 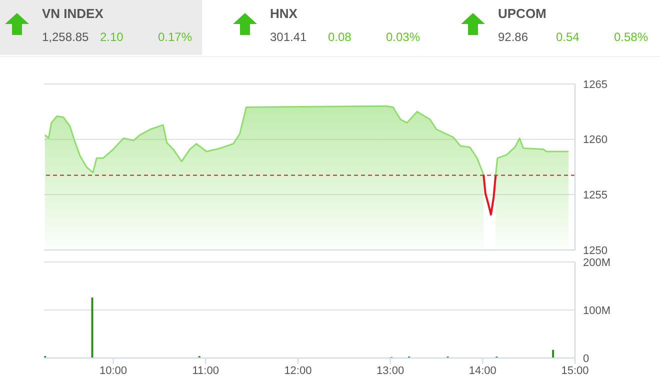 I want to click on y-tick-label: 1255, so click(x=595, y=196).